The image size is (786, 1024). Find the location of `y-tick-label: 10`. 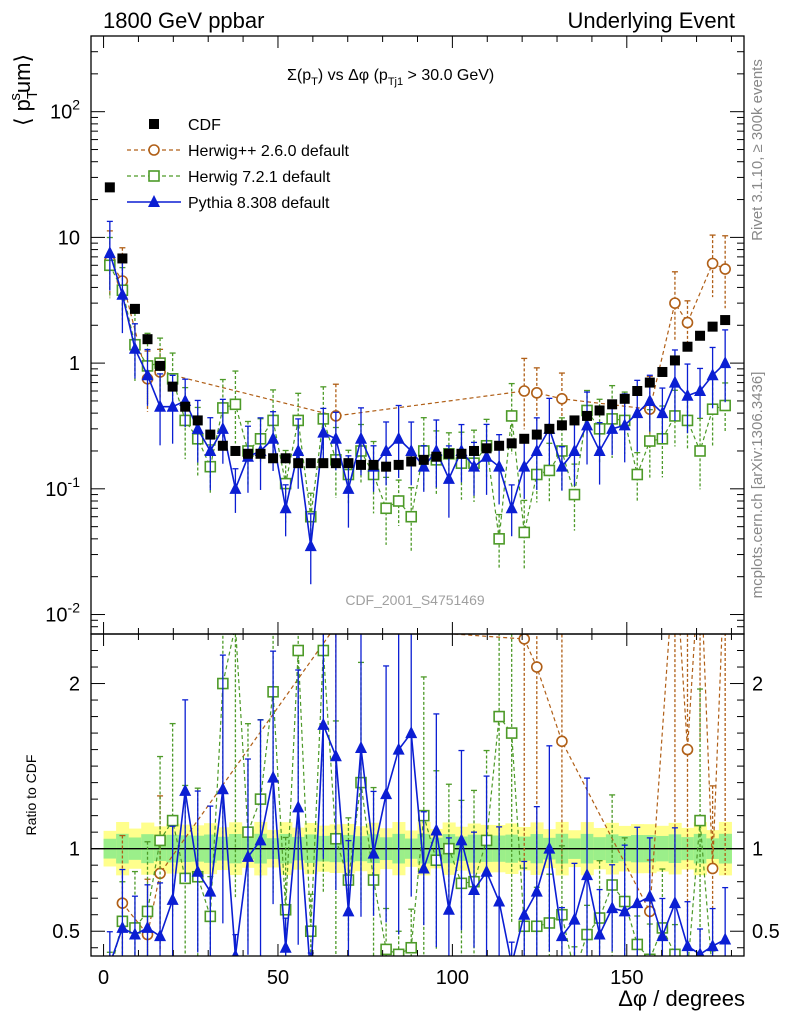

y-tick-label: 10 is located at coordinates (69, 238).